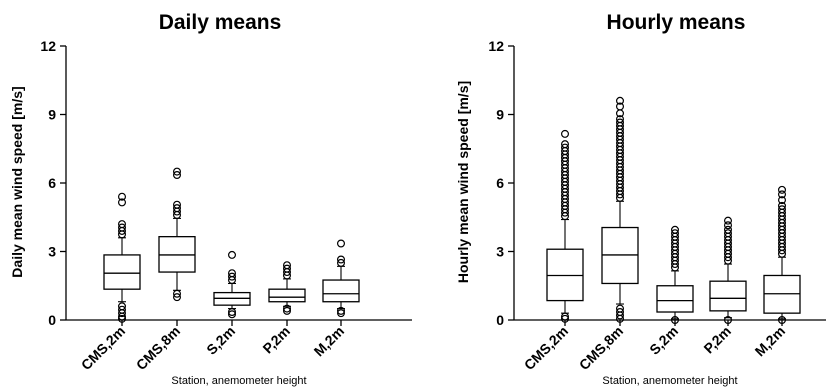 The image size is (828, 389). What do you see at coordinates (676, 22) in the screenshot?
I see `chart-title: Hourly means` at bounding box center [676, 22].